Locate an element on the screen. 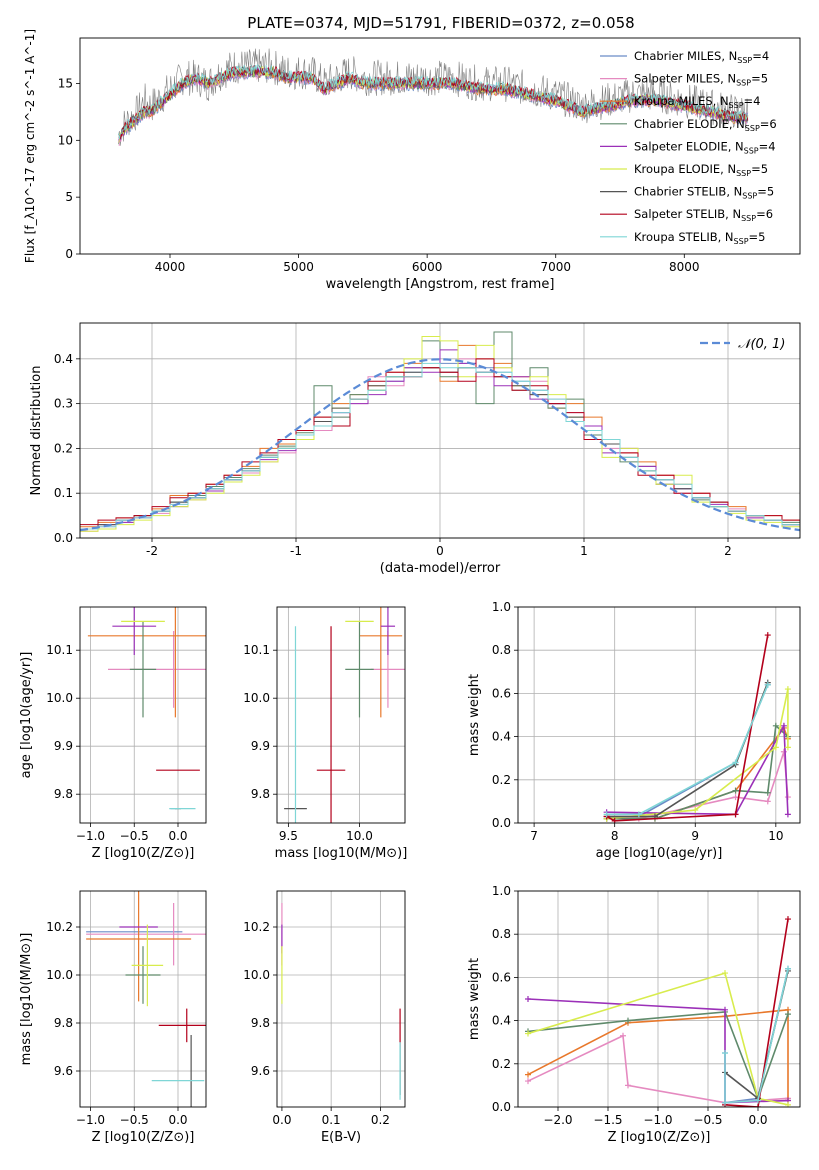  x-tick-label-0: 7 is located at coordinates (534, 836).